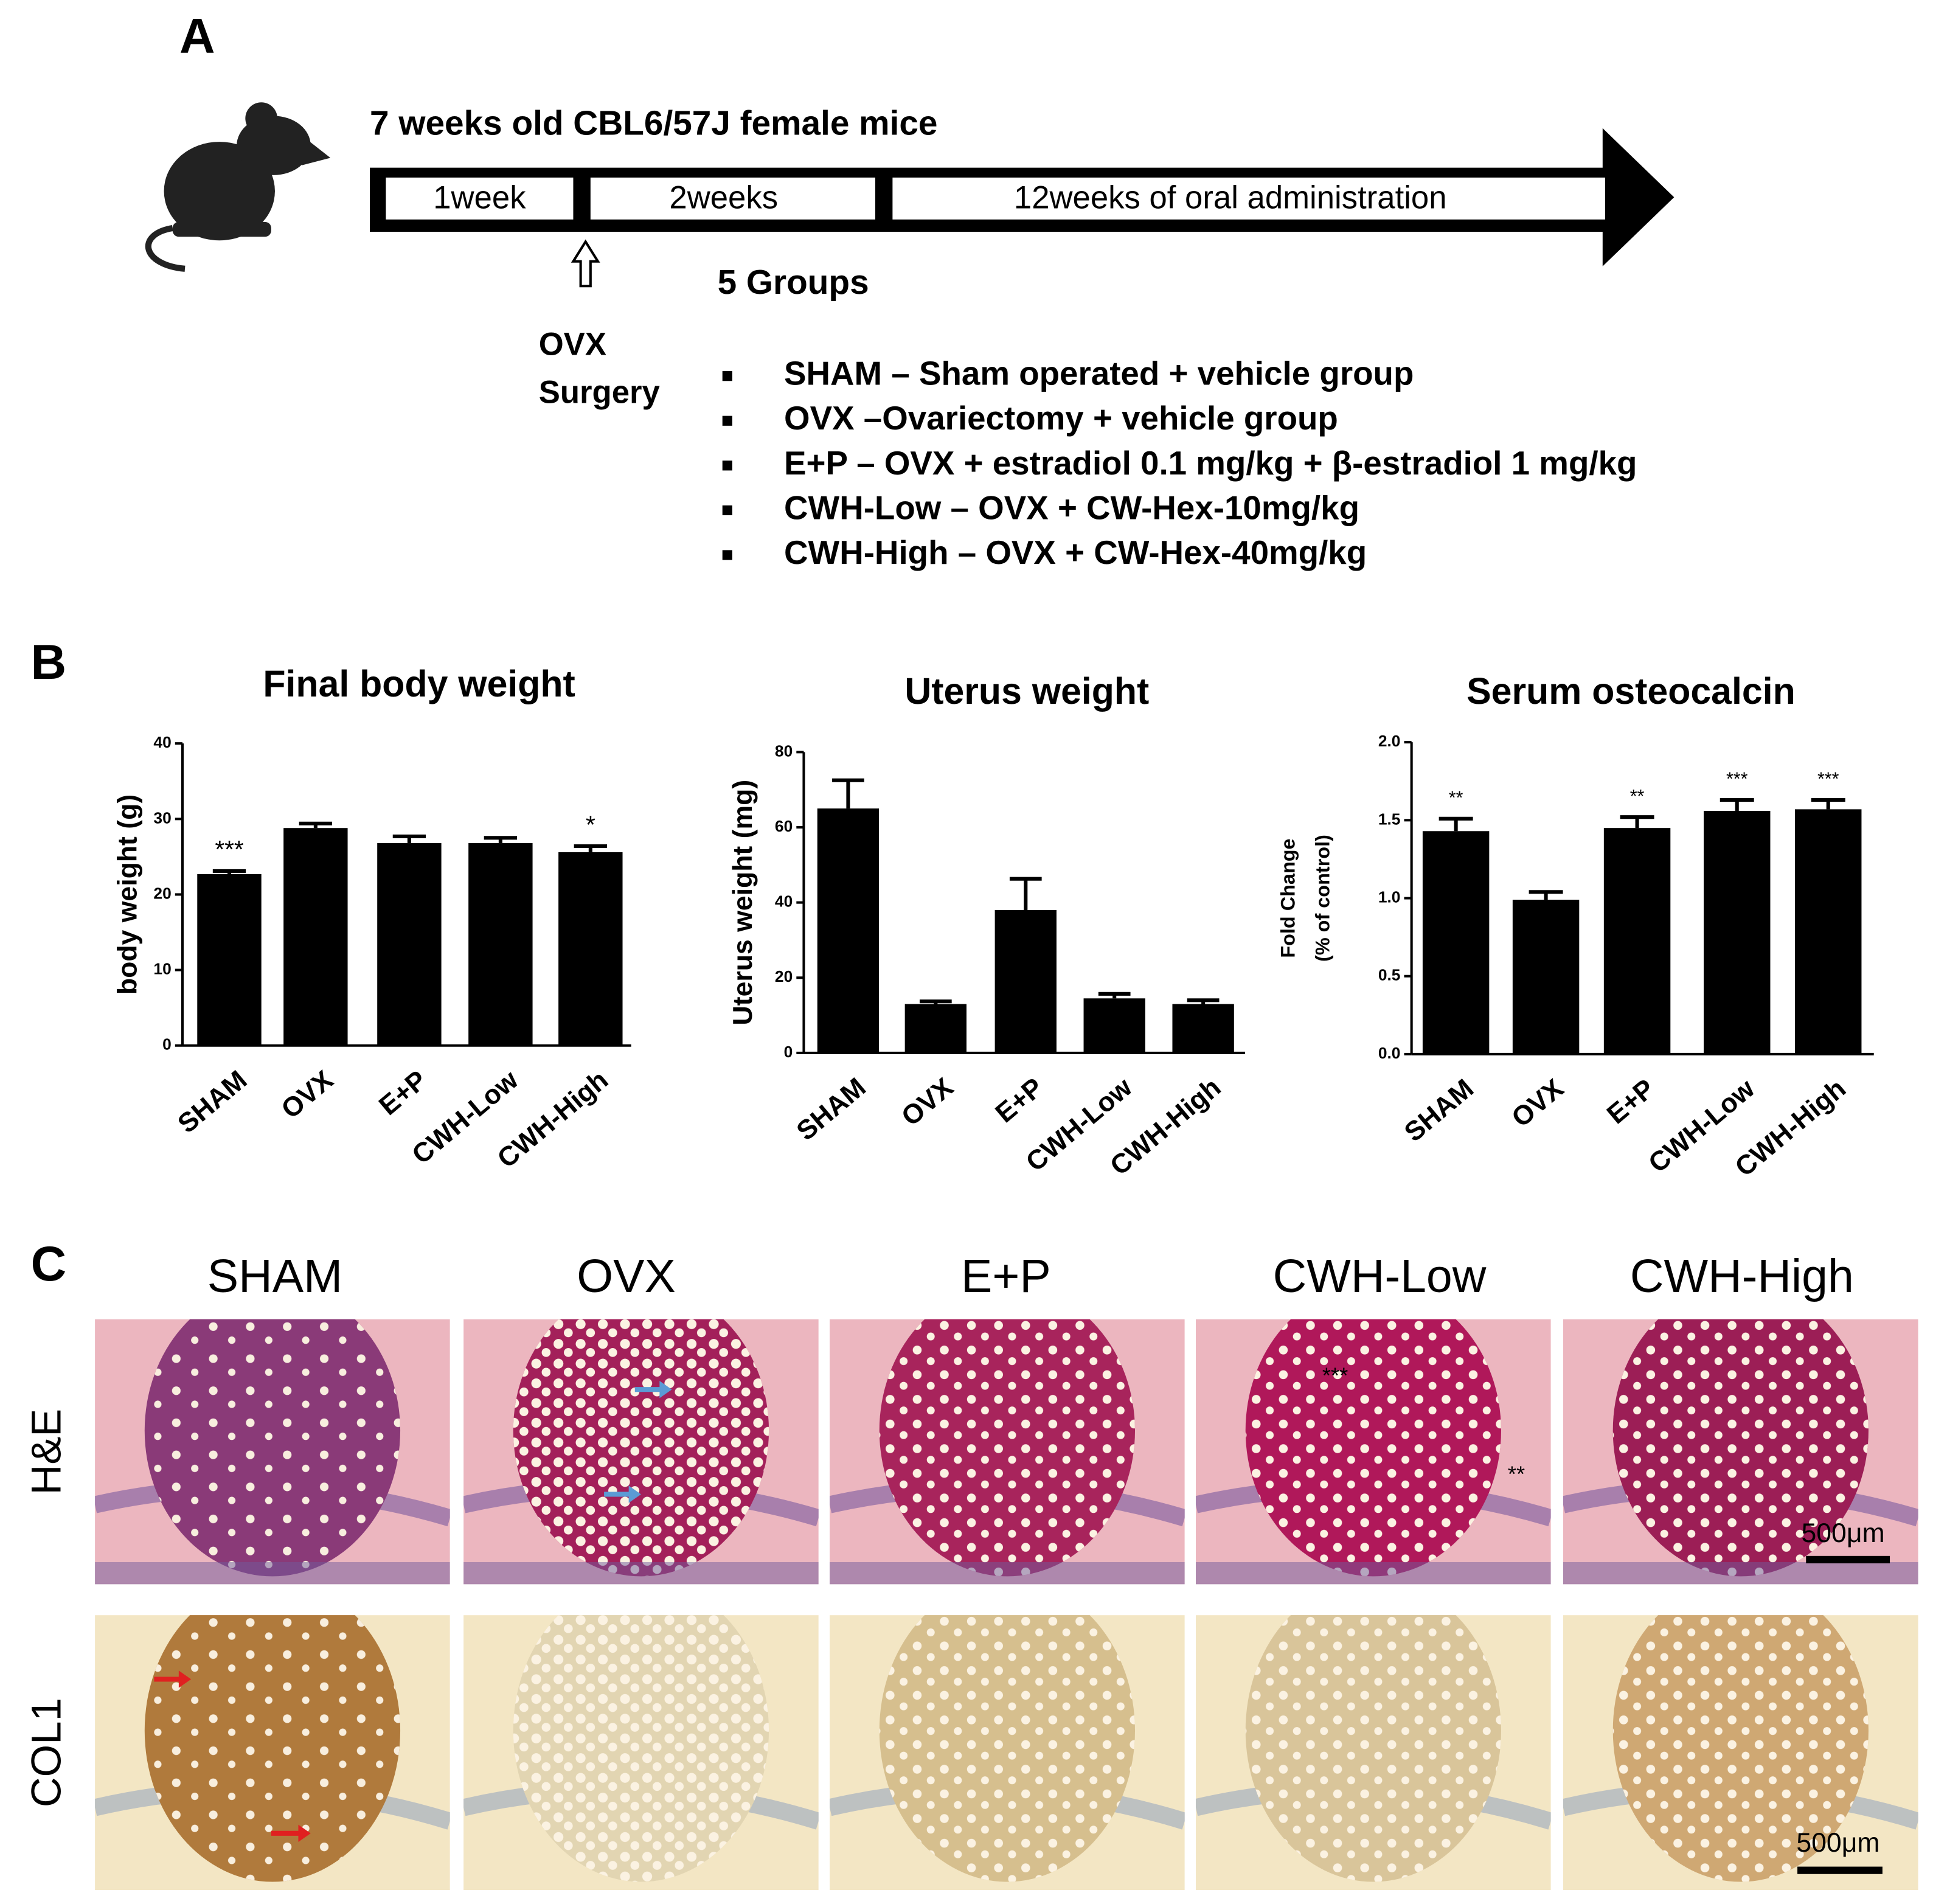 The height and width of the screenshot is (1904, 1933). What do you see at coordinates (572, 344) in the screenshot?
I see `surgery-label: OVX` at bounding box center [572, 344].